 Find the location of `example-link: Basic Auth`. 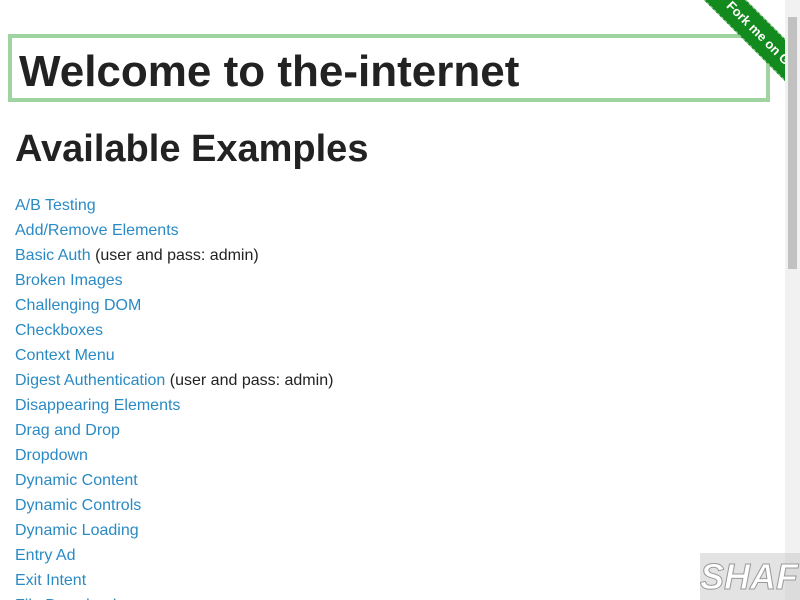

example-link: Basic Auth is located at coordinates (53, 255).